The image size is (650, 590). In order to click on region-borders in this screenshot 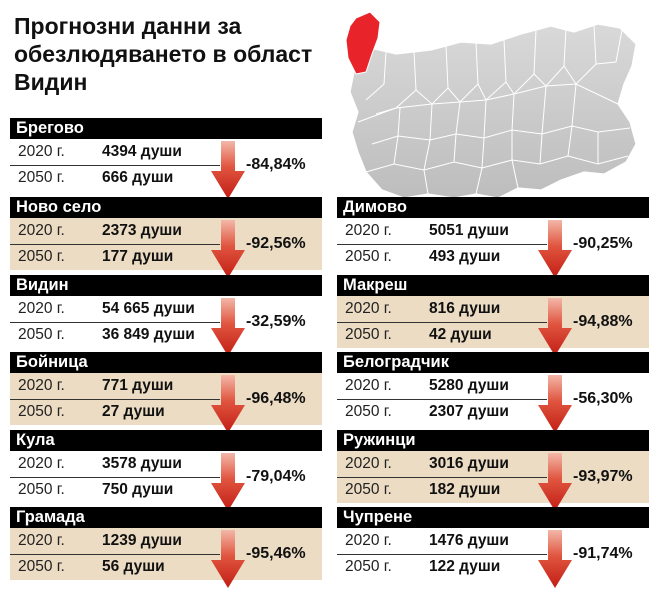, I will do `click(494, 110)`.